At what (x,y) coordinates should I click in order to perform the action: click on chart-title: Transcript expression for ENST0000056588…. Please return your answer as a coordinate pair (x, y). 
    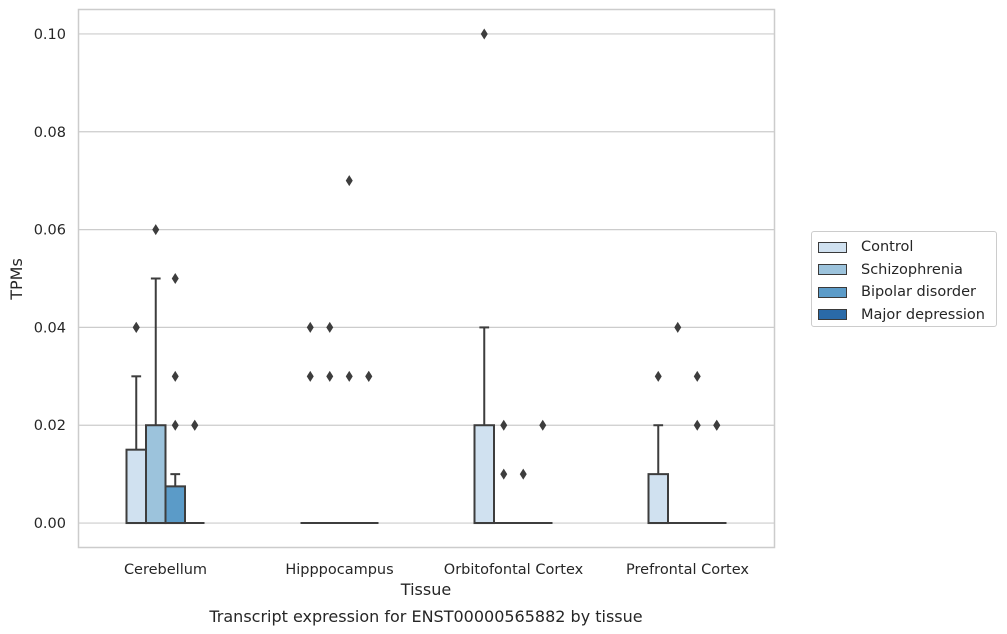
    Looking at the image, I should click on (425, 616).